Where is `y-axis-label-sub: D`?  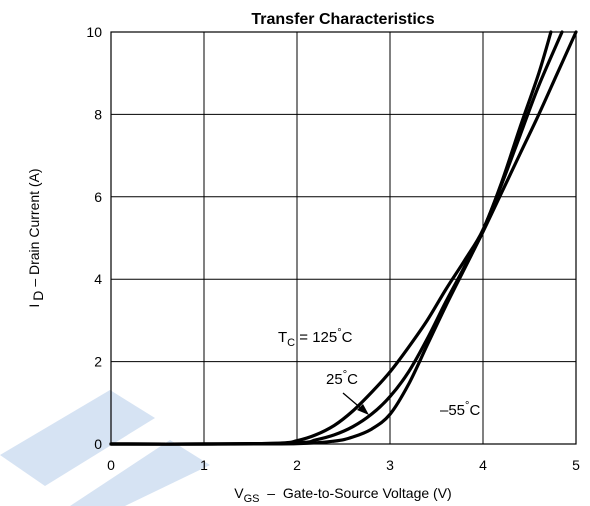 y-axis-label-sub: D is located at coordinates (38, 296).